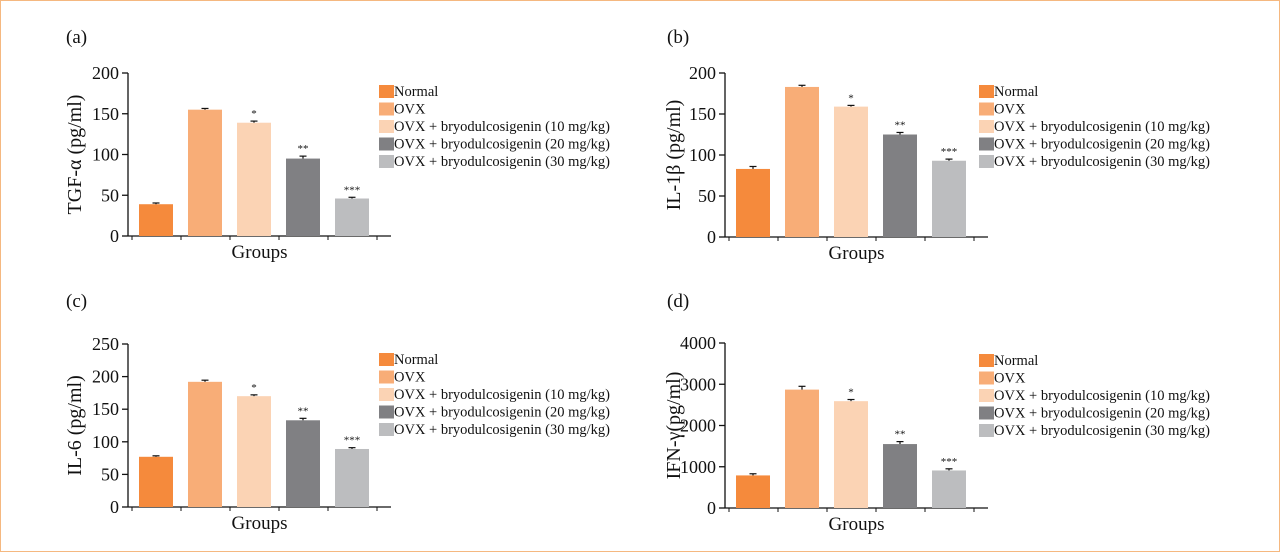 This screenshot has height=558, width=1282. What do you see at coordinates (678, 37) in the screenshot?
I see `panel-label: (b)` at bounding box center [678, 37].